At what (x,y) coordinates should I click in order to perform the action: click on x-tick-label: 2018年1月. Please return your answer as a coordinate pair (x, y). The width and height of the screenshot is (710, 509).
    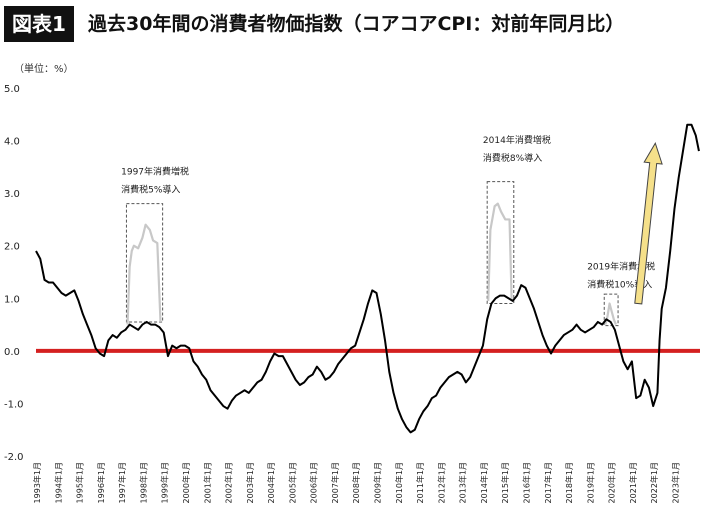
    Looking at the image, I should click on (569, 482).